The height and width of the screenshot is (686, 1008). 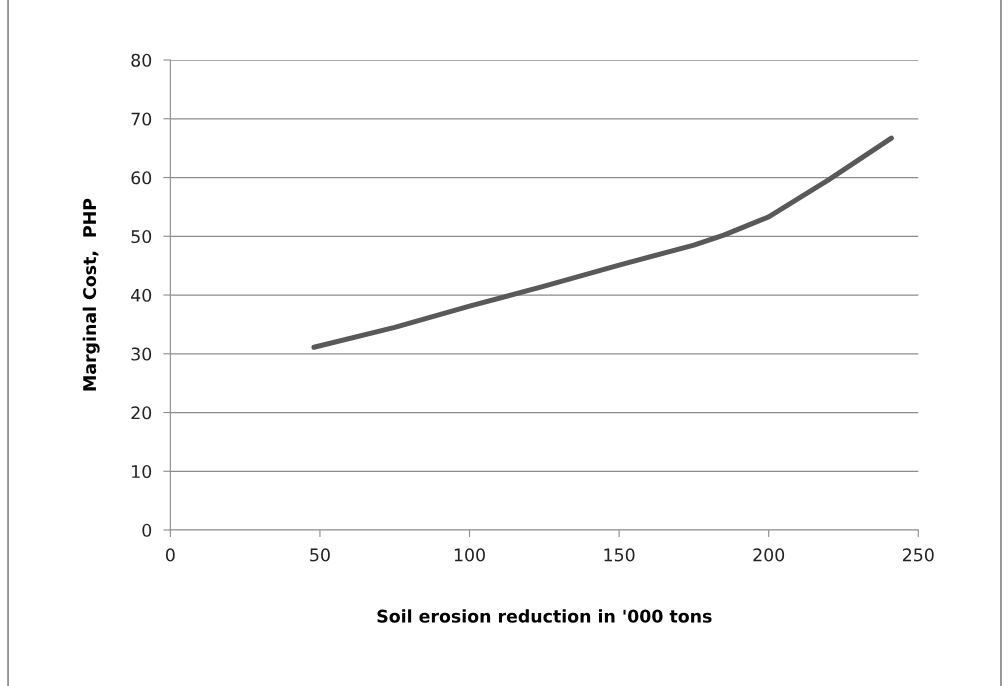 What do you see at coordinates (141, 413) in the screenshot?
I see `y-tick-label: 20` at bounding box center [141, 413].